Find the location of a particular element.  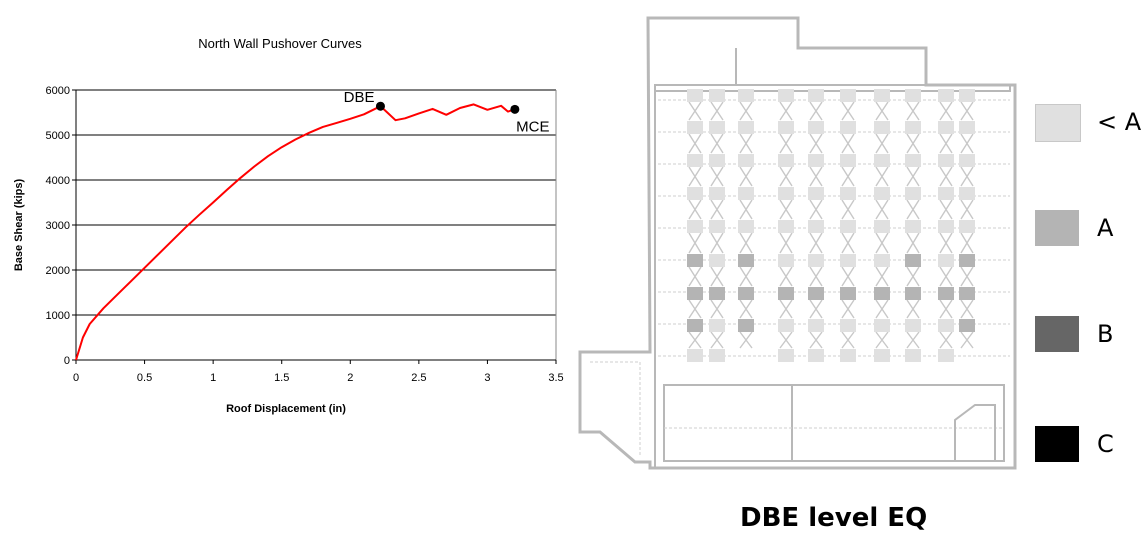

y-tick-label: 5000 is located at coordinates (58, 136).